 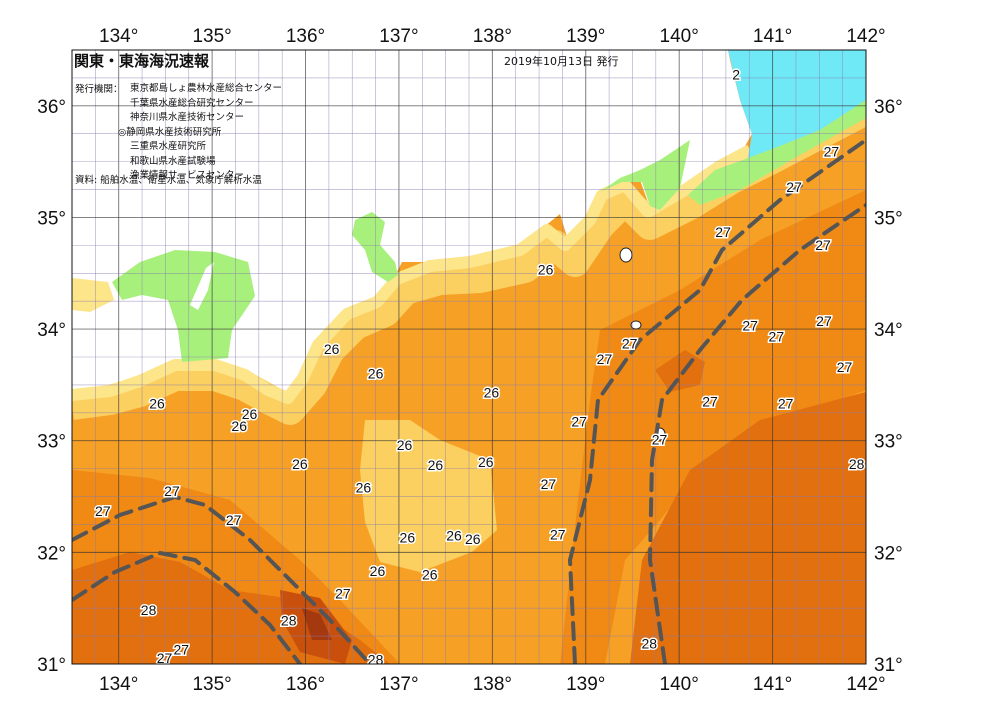 What do you see at coordinates (142, 61) in the screenshot?
I see `map-title: 関東・東海海況速報` at bounding box center [142, 61].